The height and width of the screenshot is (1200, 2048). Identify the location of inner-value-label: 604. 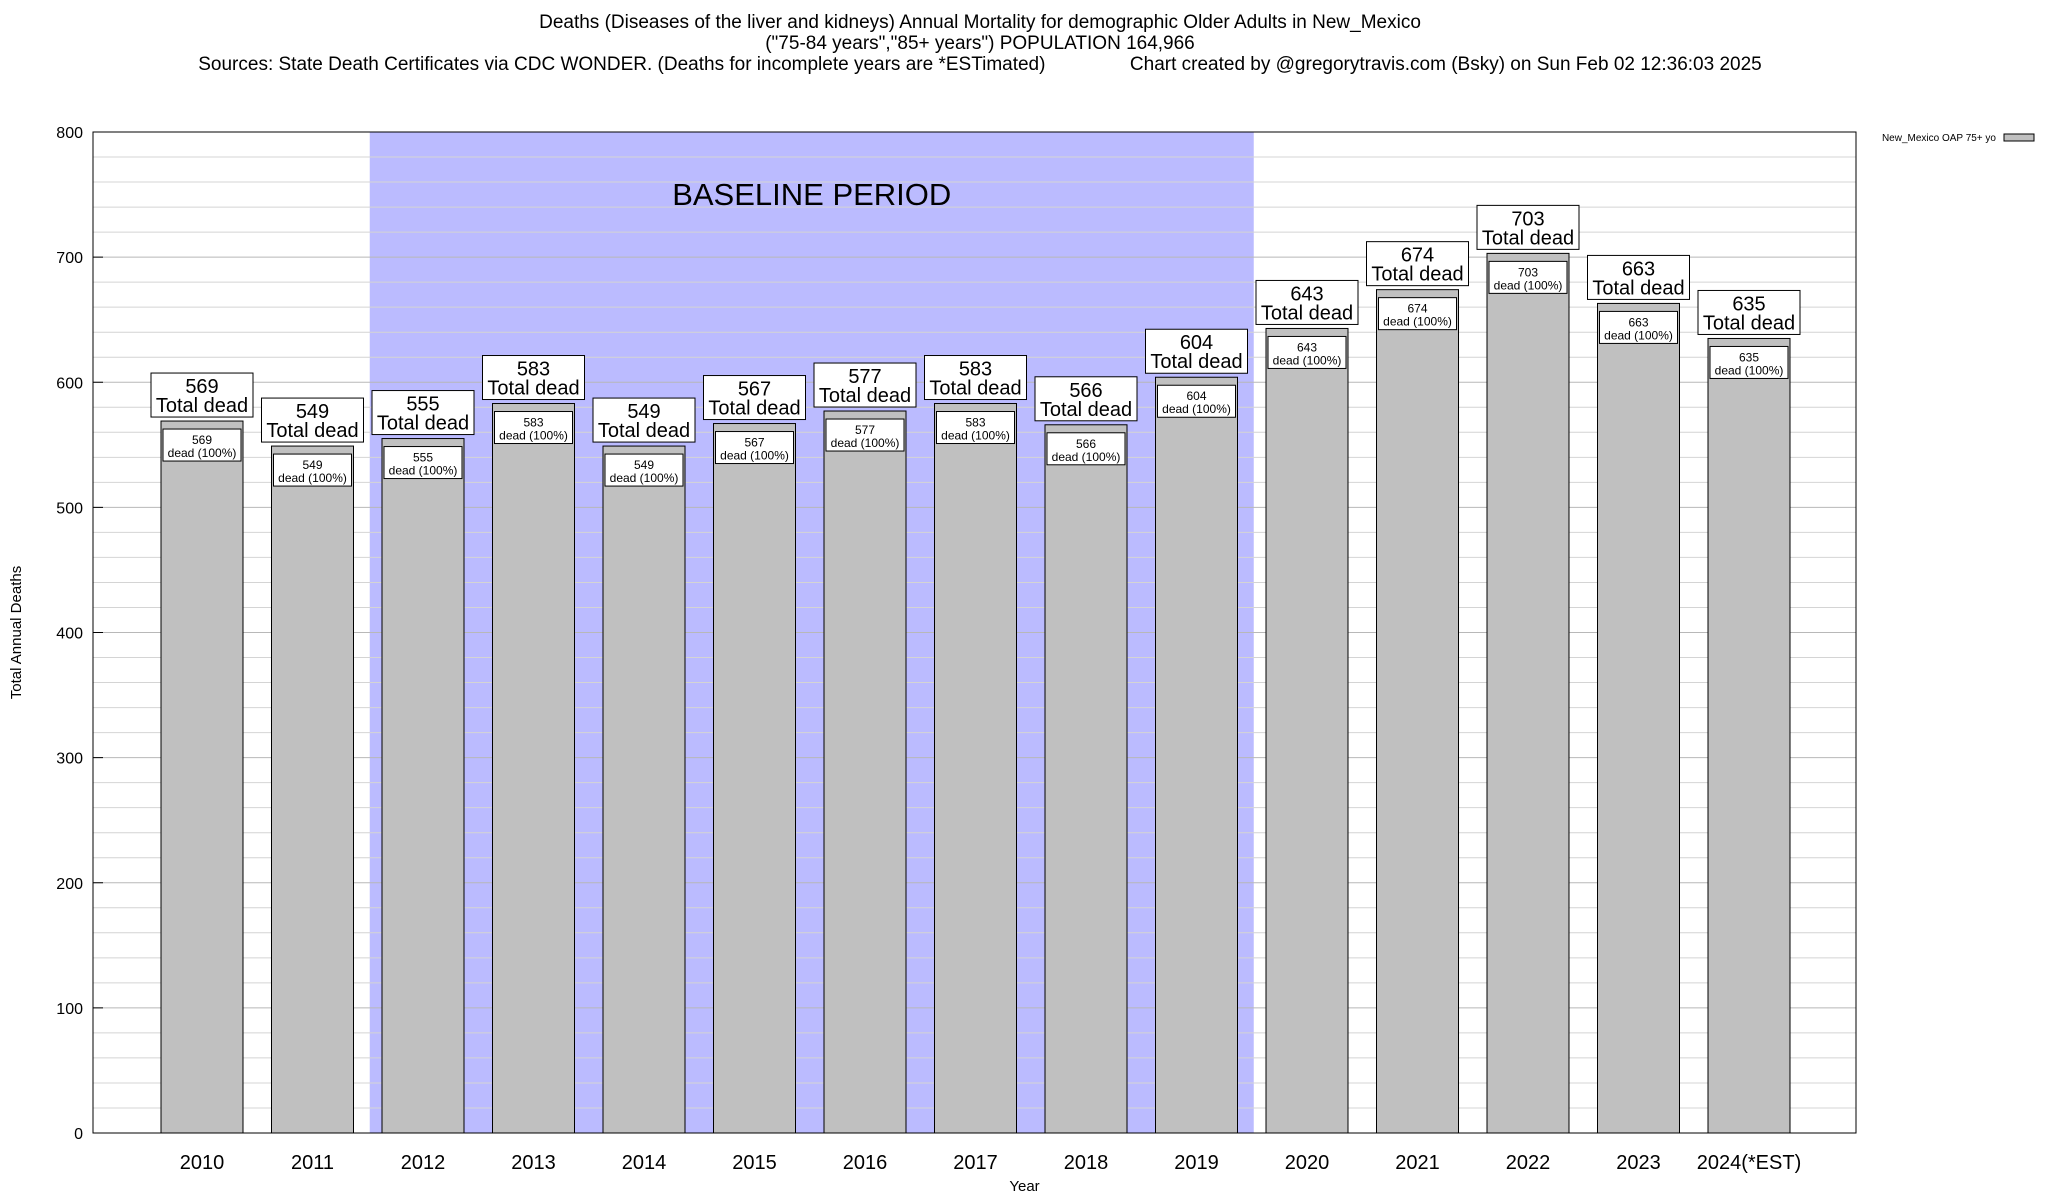
(1196, 396).